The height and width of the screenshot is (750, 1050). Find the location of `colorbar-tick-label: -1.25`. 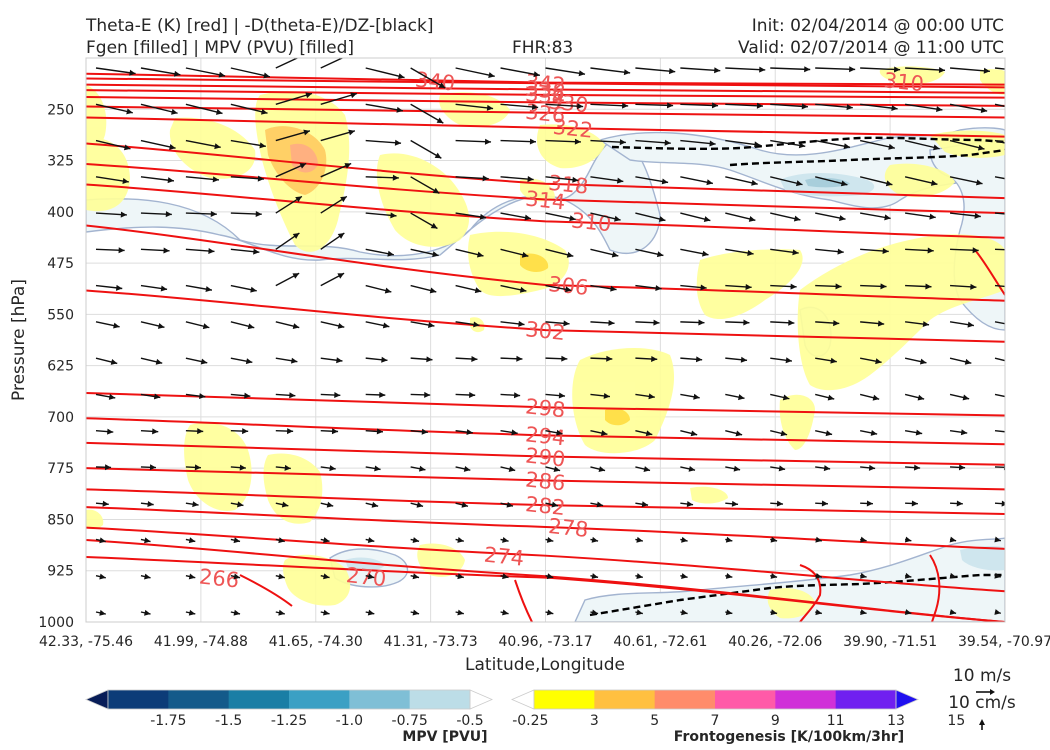

colorbar-tick-label: -1.25 is located at coordinates (289, 721).